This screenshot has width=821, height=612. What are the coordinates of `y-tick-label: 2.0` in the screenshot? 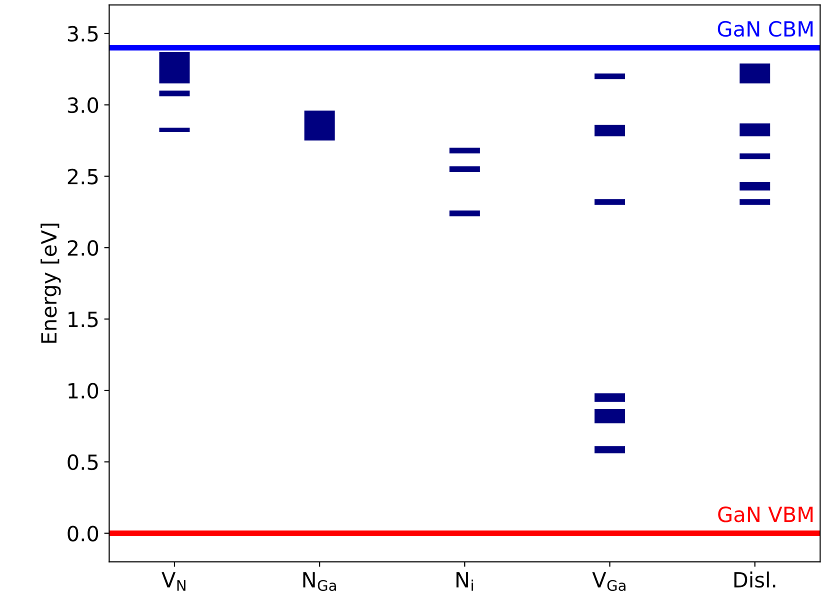 It's located at (83, 248).